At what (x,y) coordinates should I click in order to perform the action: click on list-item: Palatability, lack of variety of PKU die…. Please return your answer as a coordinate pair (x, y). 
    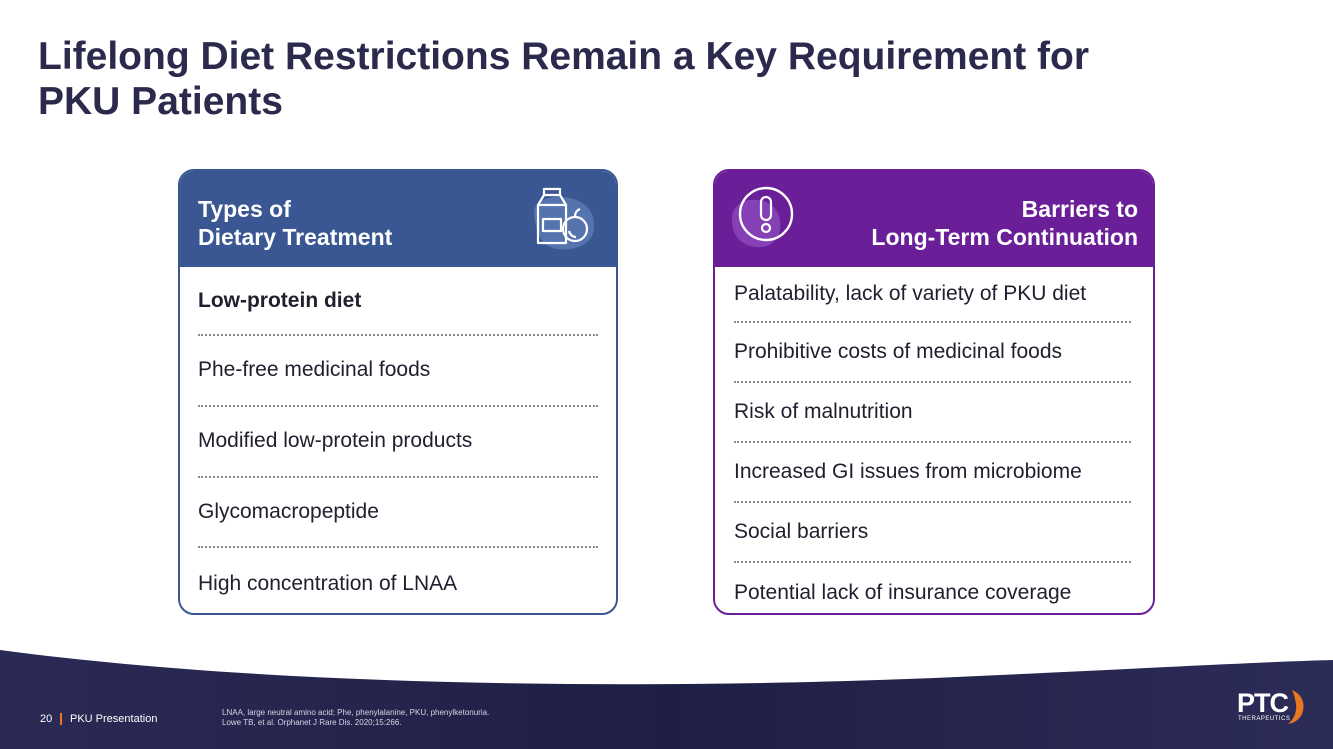
    Looking at the image, I should click on (932, 295).